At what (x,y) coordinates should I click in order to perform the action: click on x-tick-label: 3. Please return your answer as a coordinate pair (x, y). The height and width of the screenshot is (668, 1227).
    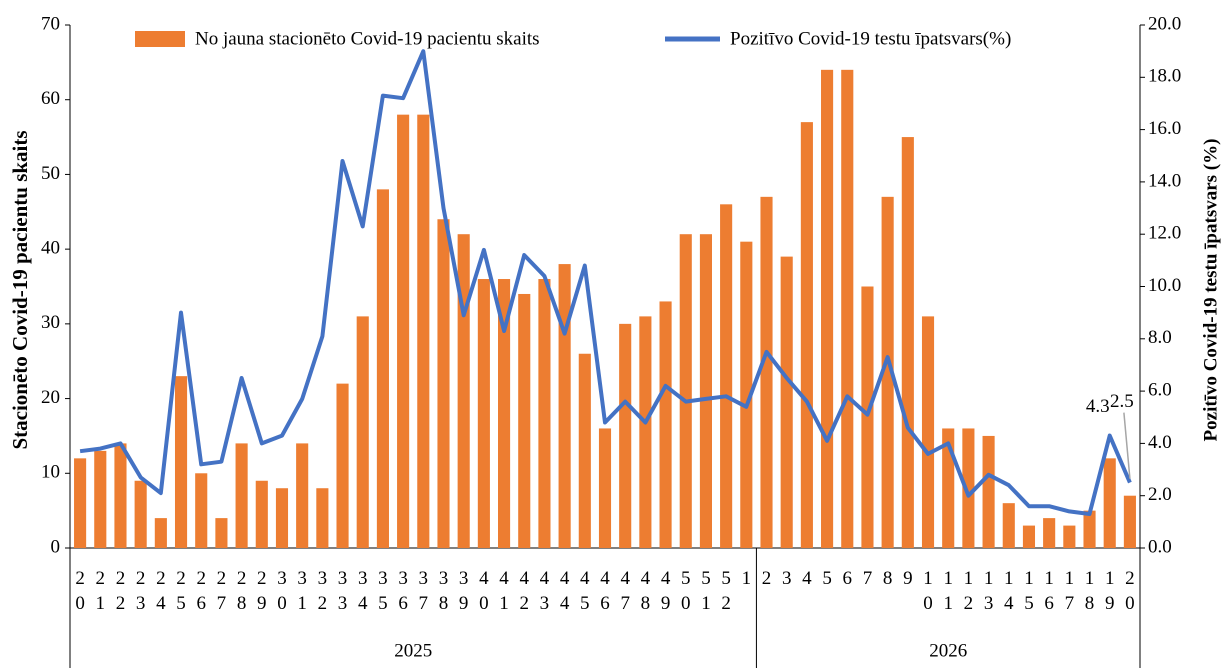
    Looking at the image, I should click on (787, 578).